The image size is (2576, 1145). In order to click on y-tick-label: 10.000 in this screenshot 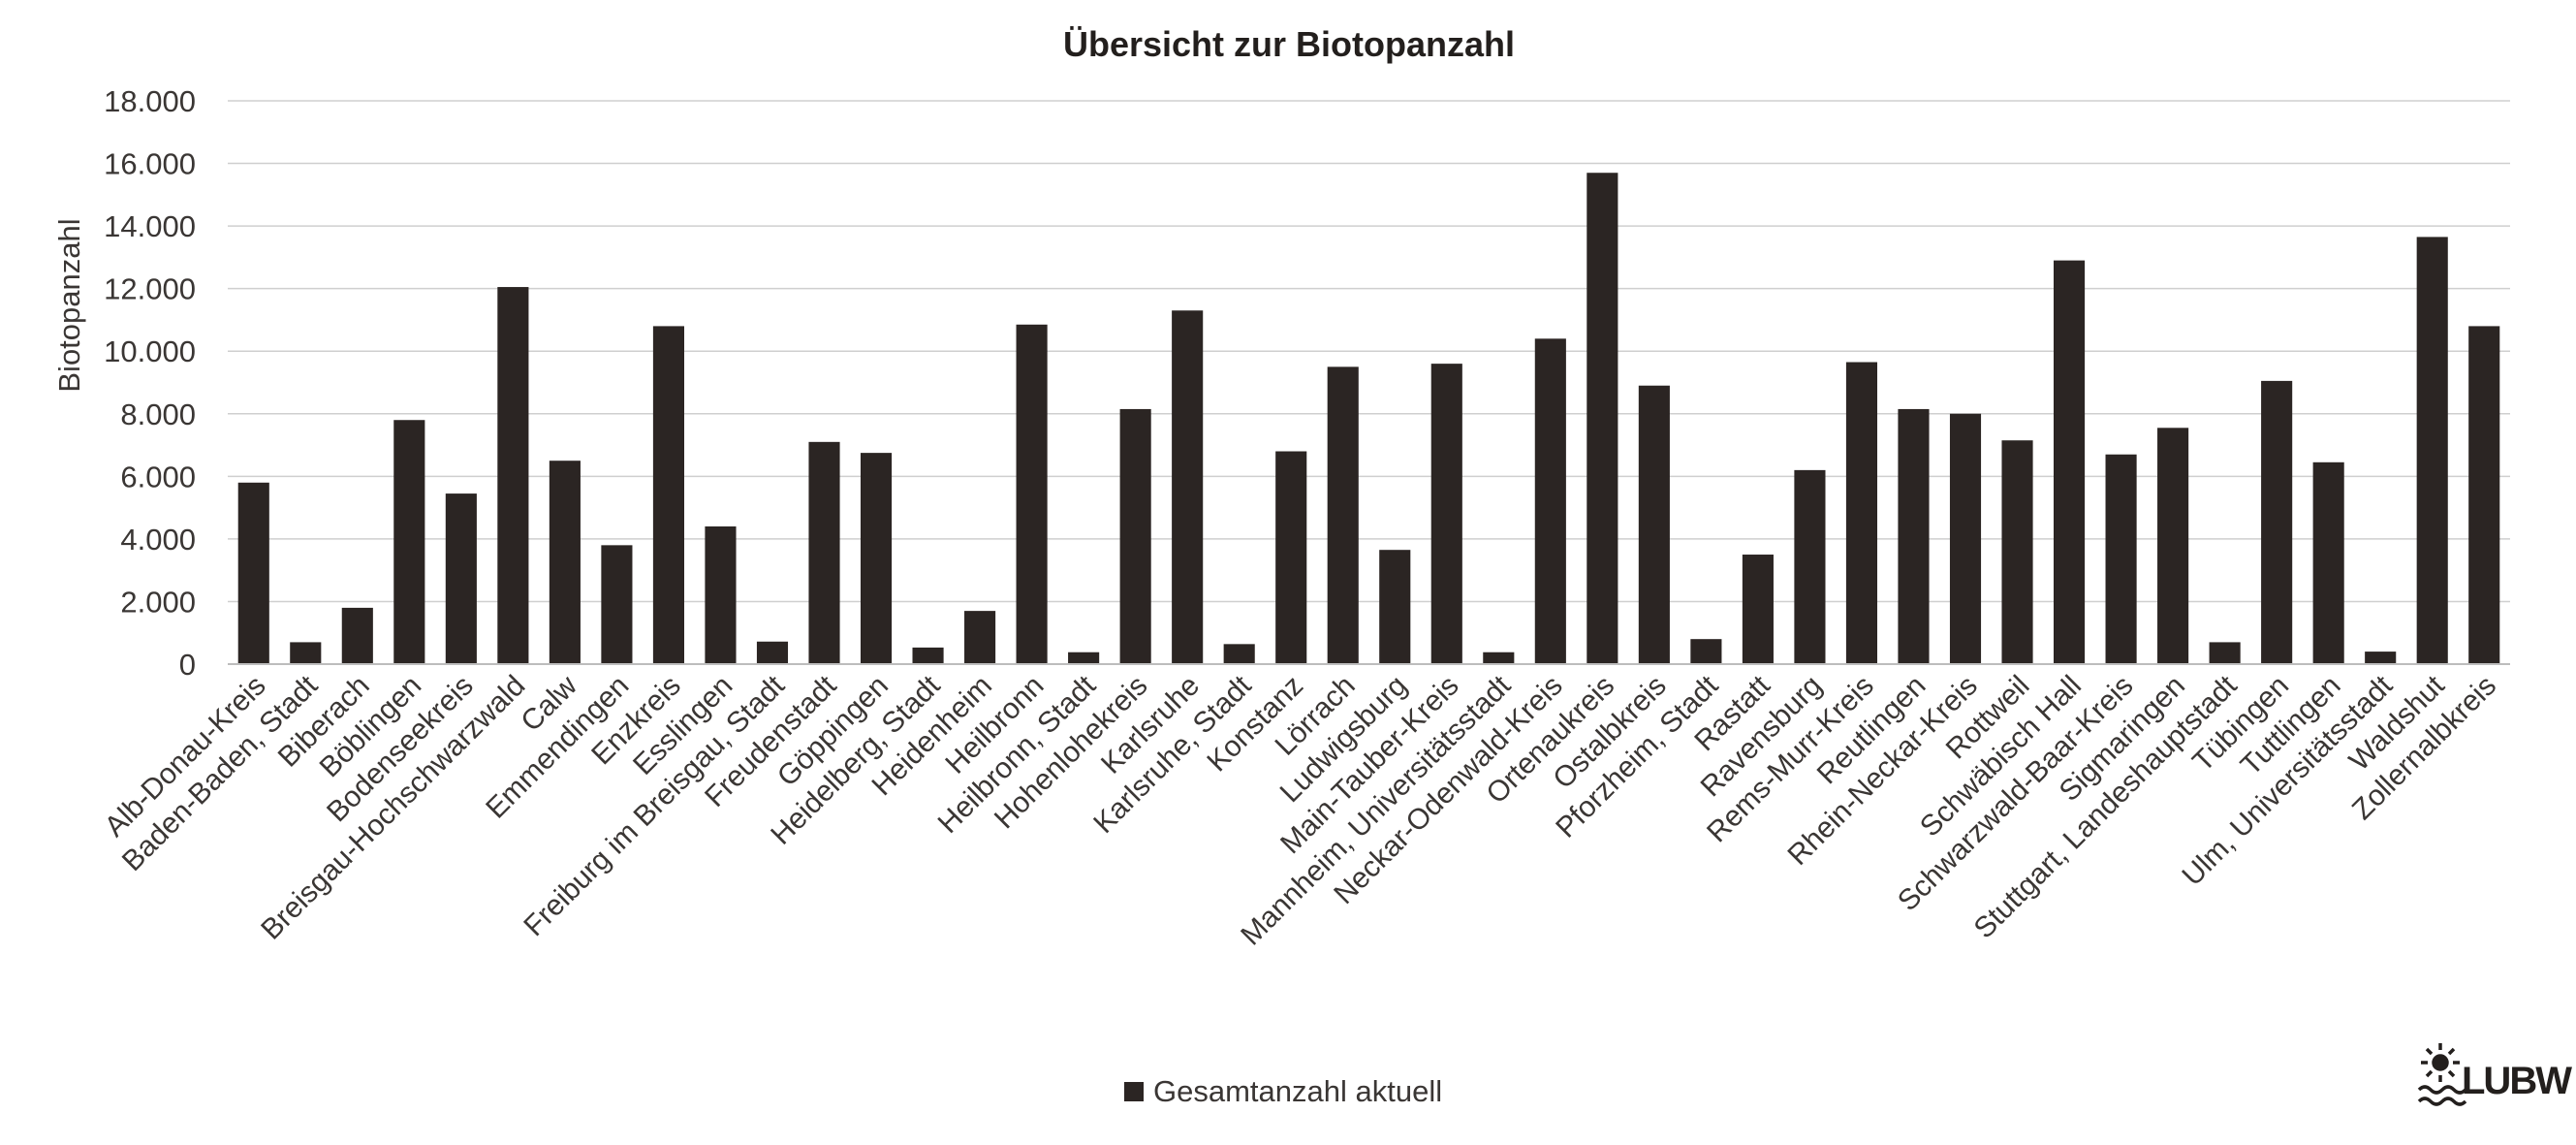, I will do `click(150, 351)`.